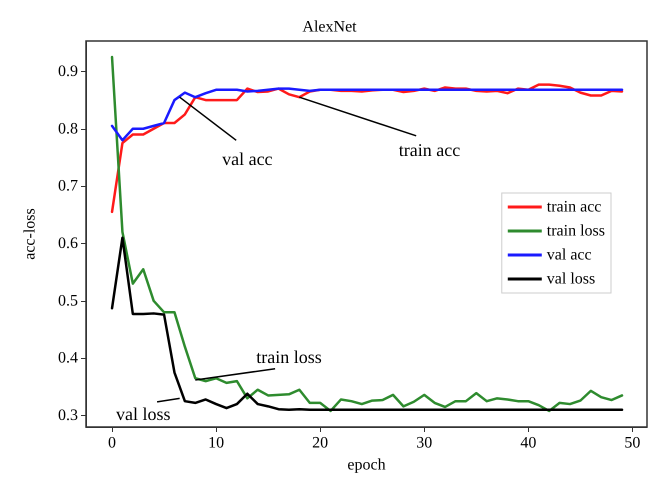 The height and width of the screenshot is (486, 659). Describe the element at coordinates (68, 358) in the screenshot. I see `y-tick-label: 0.4` at that location.